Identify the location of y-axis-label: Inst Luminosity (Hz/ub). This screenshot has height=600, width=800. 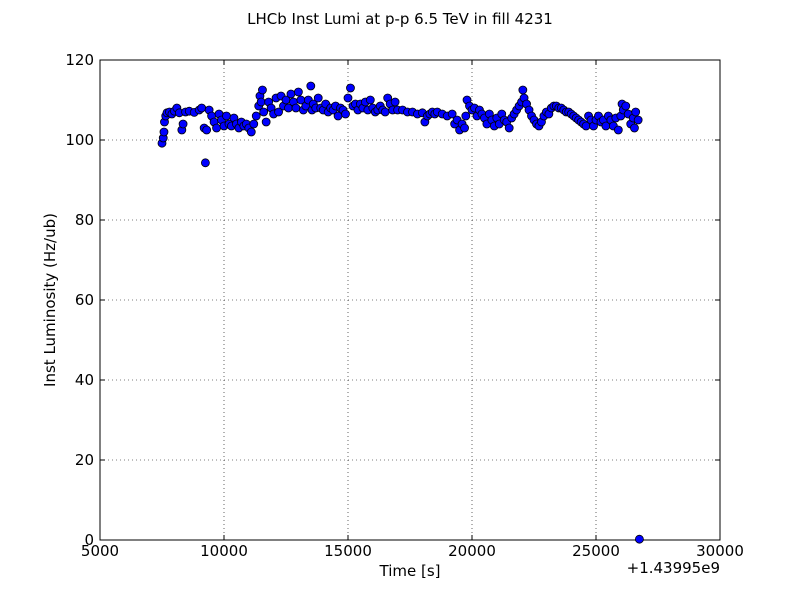
(50, 300).